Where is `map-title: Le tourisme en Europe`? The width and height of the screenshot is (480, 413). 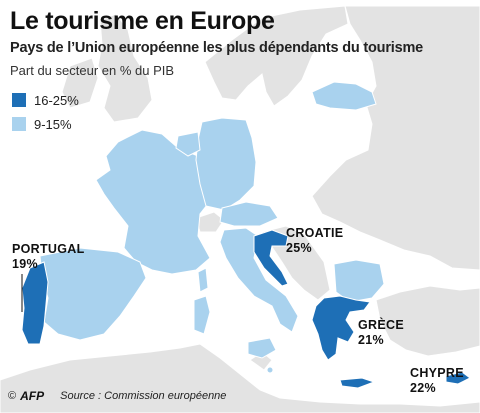 map-title: Le tourisme en Europe is located at coordinates (142, 21).